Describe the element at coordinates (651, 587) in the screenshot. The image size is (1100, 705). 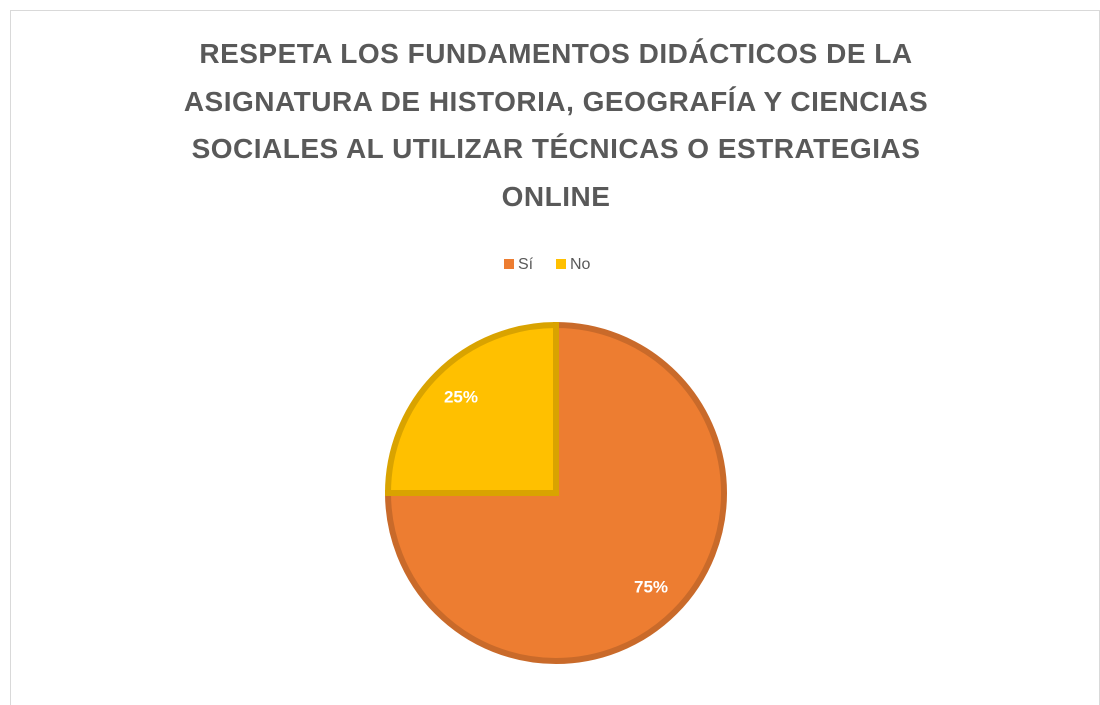
I see `data-label: 75%` at that location.